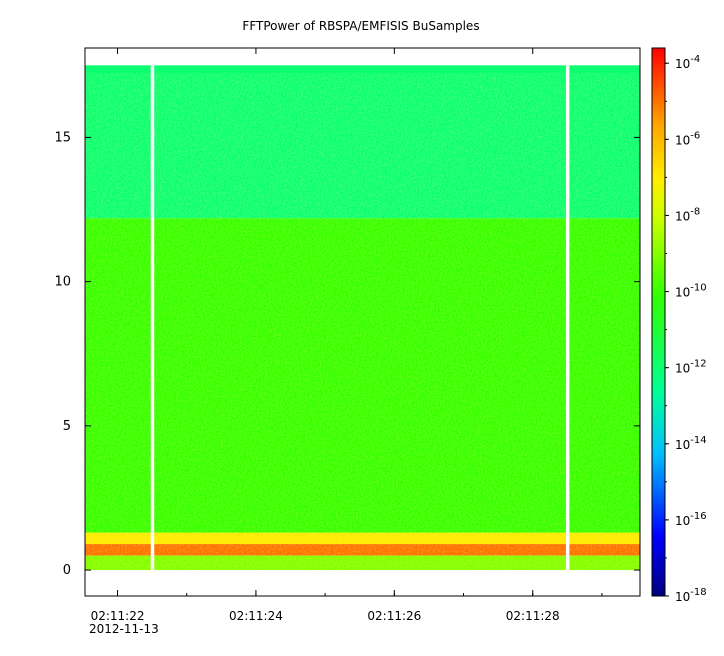  Describe the element at coordinates (256, 616) in the screenshot. I see `x-tick-label: 02:11:24` at that location.